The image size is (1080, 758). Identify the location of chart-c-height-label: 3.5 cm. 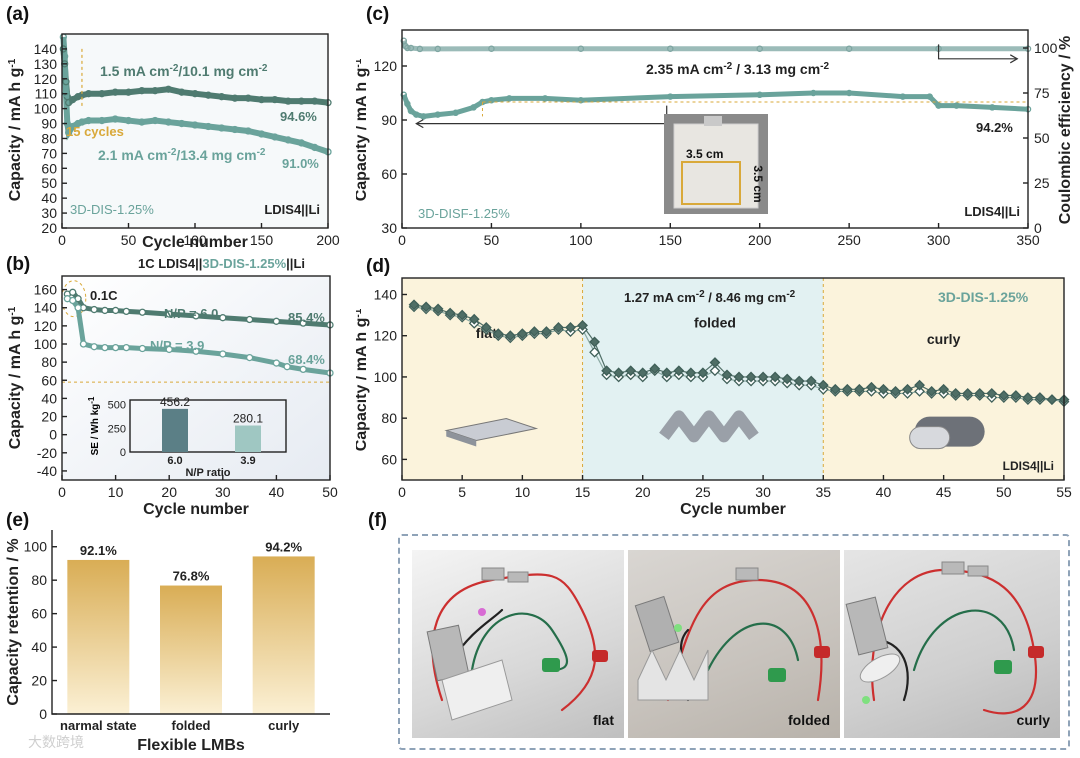
(758, 183).